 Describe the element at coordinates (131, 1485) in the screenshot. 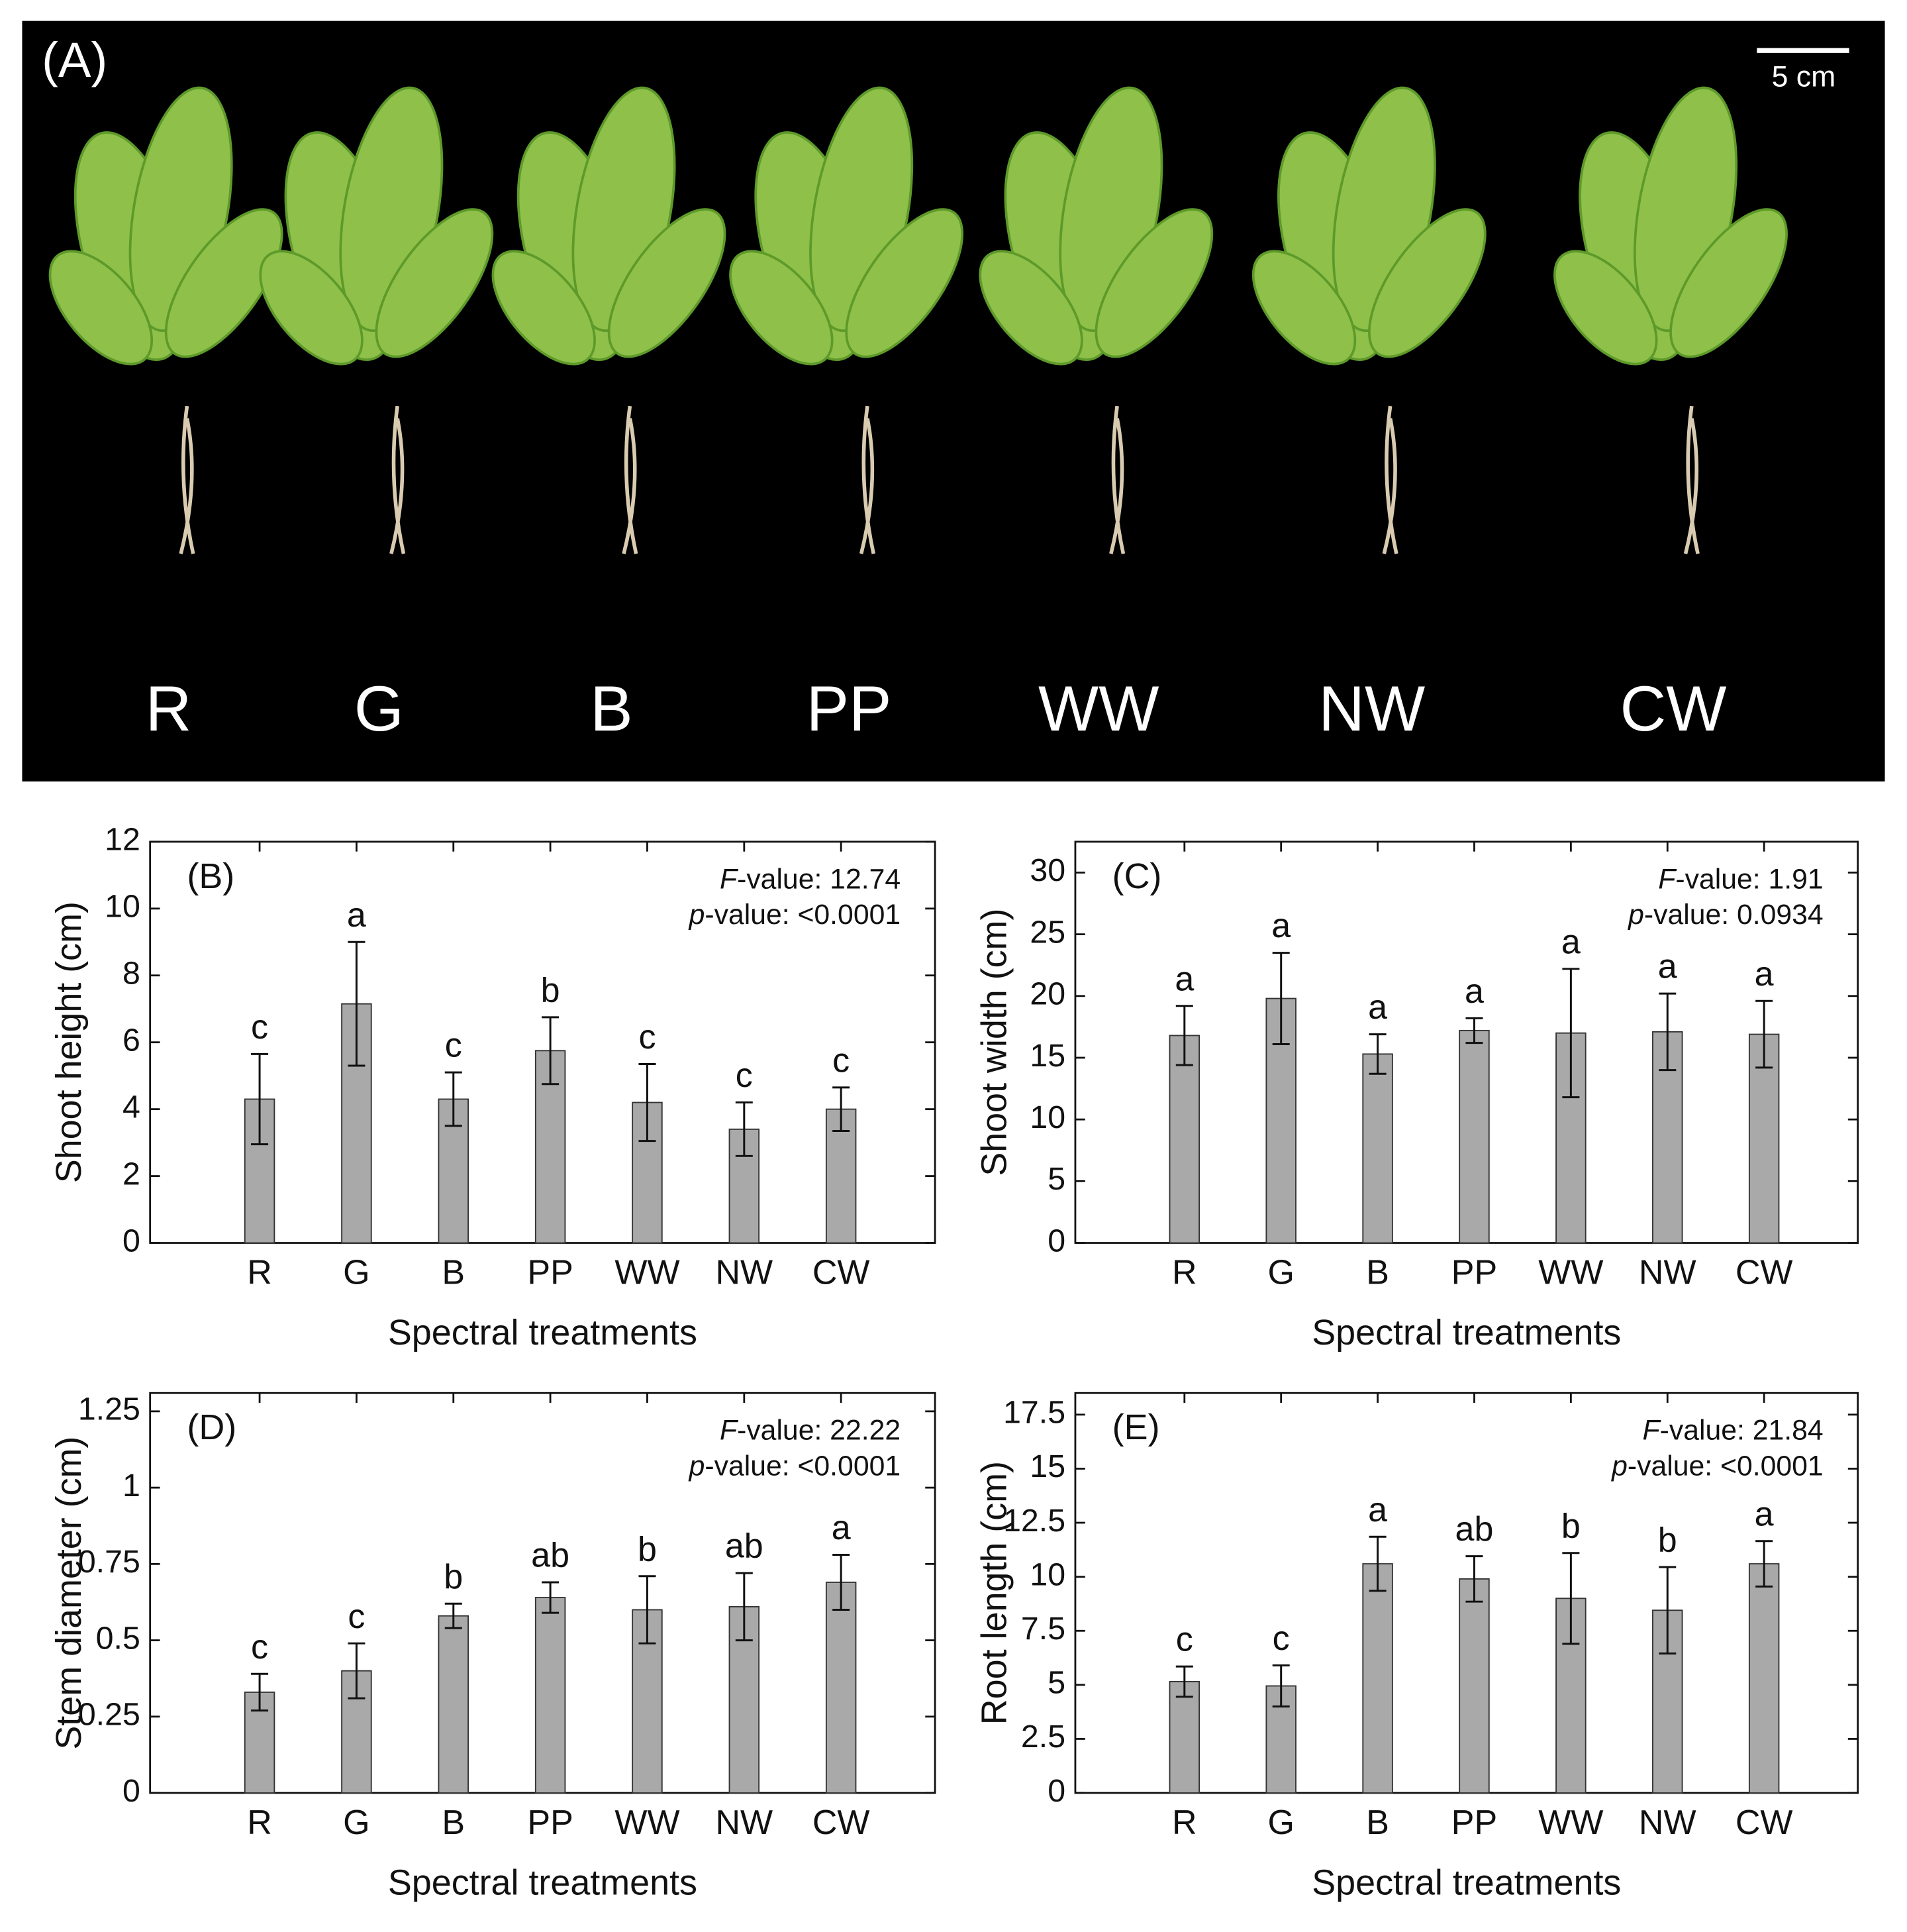

I see `y-tick-label: 1` at that location.